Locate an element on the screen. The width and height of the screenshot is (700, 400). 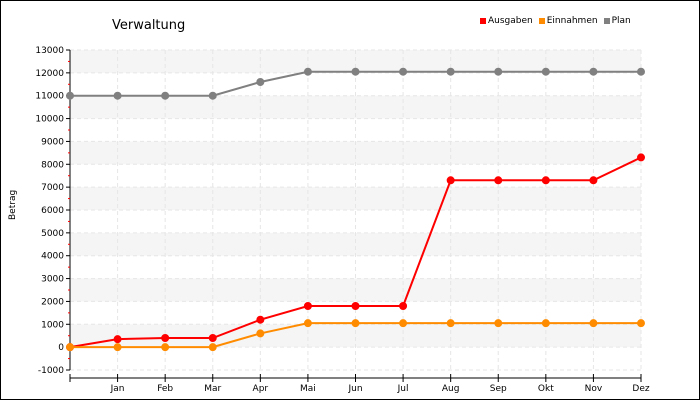
y-tick-label: -1000 is located at coordinates (51, 371).